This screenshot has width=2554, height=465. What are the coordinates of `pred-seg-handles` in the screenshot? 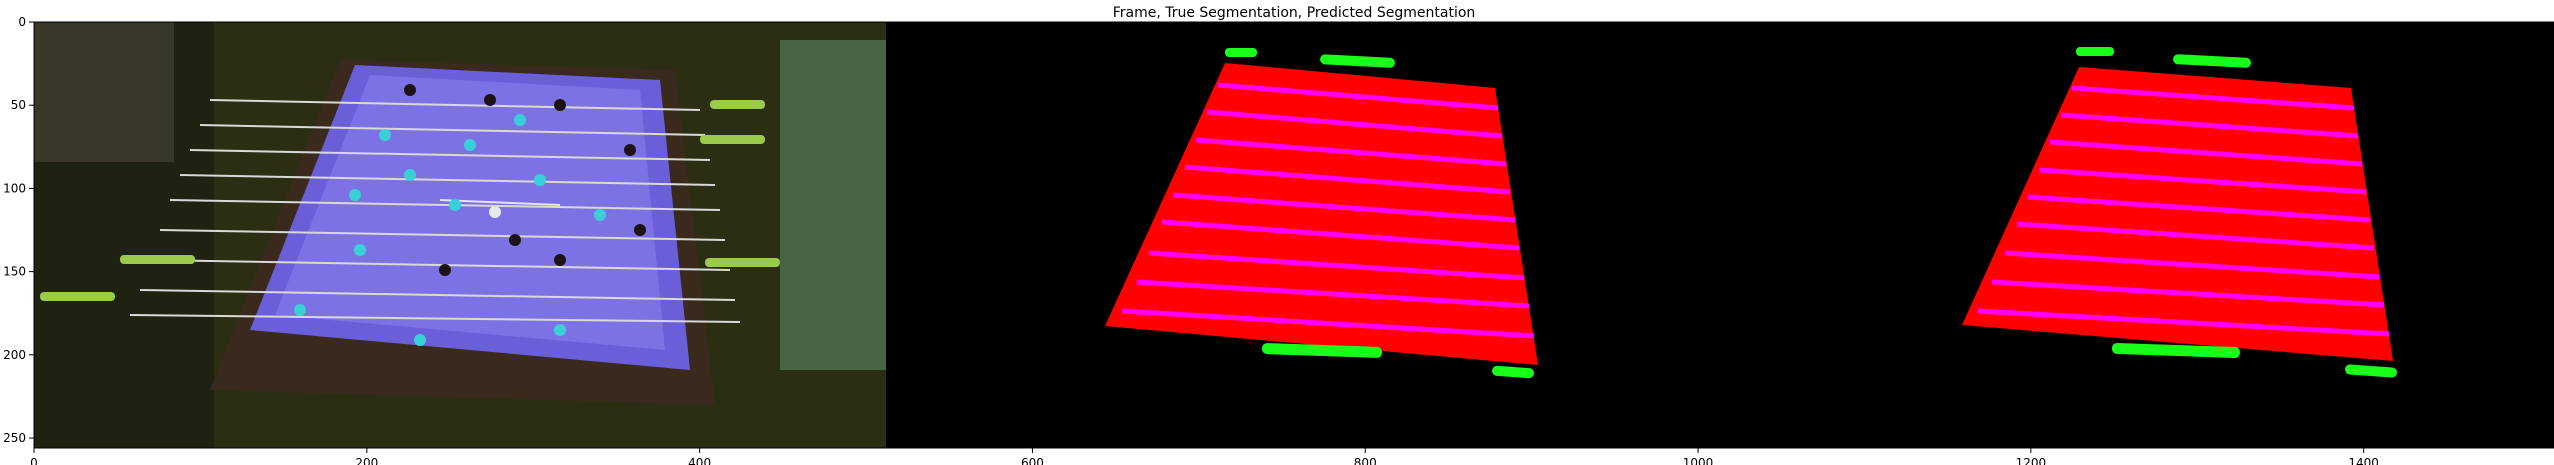 It's located at (2236, 212).